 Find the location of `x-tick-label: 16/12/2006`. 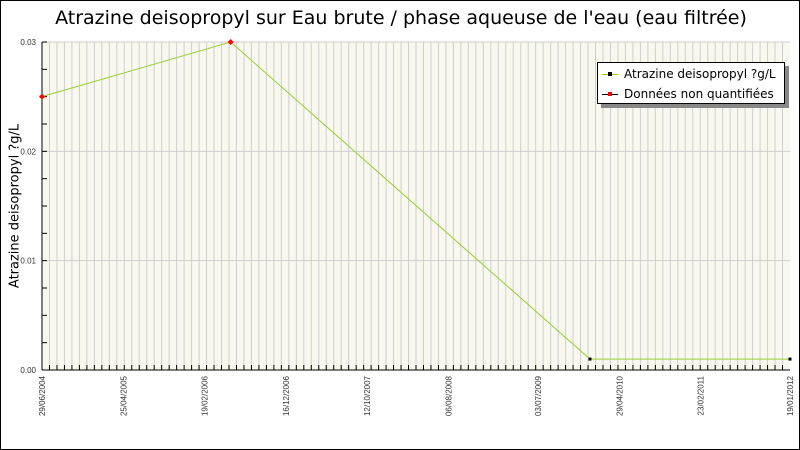

x-tick-label: 16/12/2006 is located at coordinates (286, 395).